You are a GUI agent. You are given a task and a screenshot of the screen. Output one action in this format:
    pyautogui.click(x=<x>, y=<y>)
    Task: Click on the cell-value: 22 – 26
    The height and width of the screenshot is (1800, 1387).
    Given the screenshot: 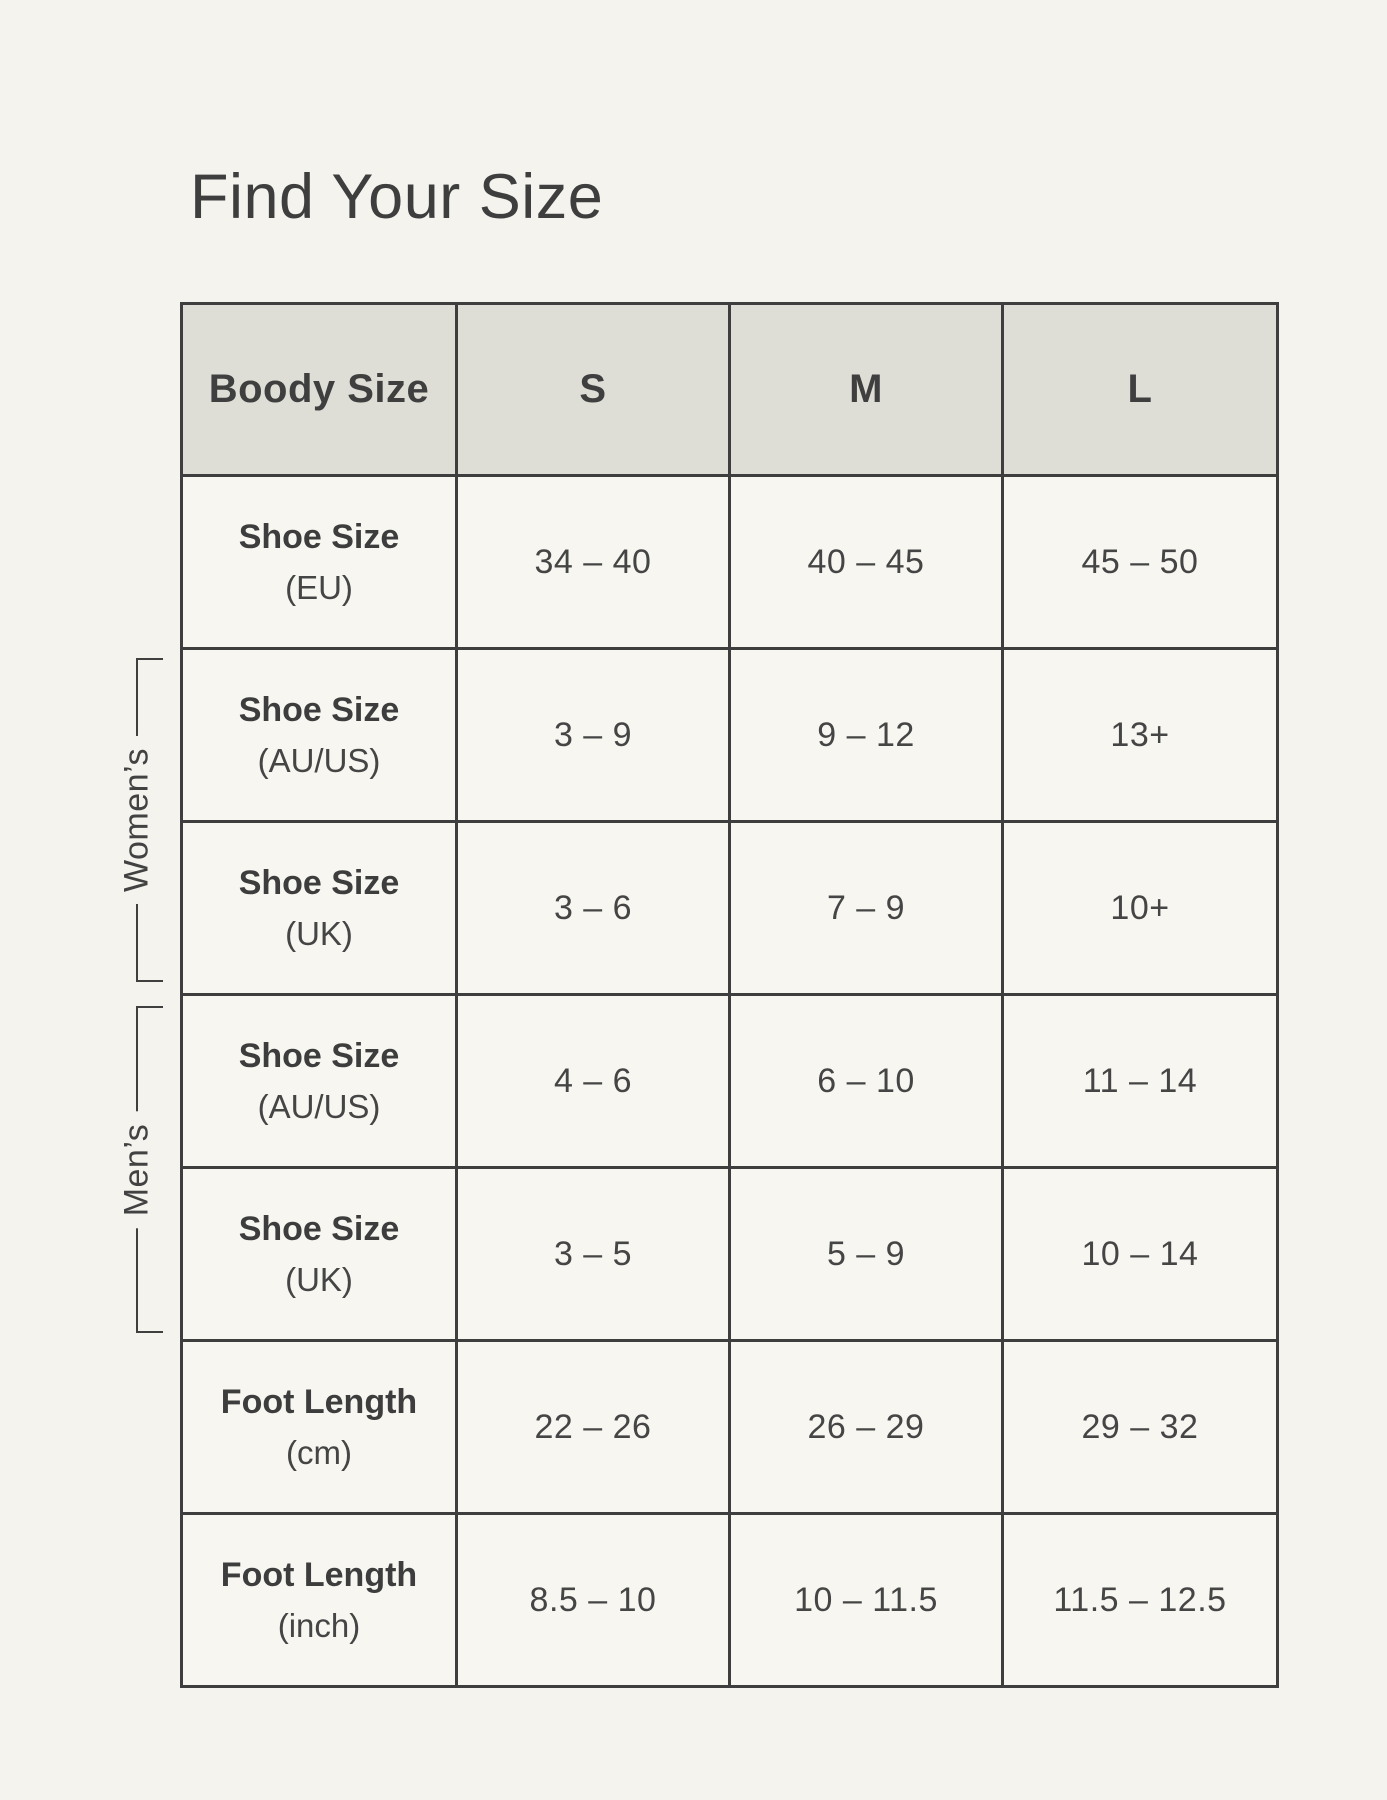 What is the action you would take?
    pyautogui.click(x=593, y=1427)
    